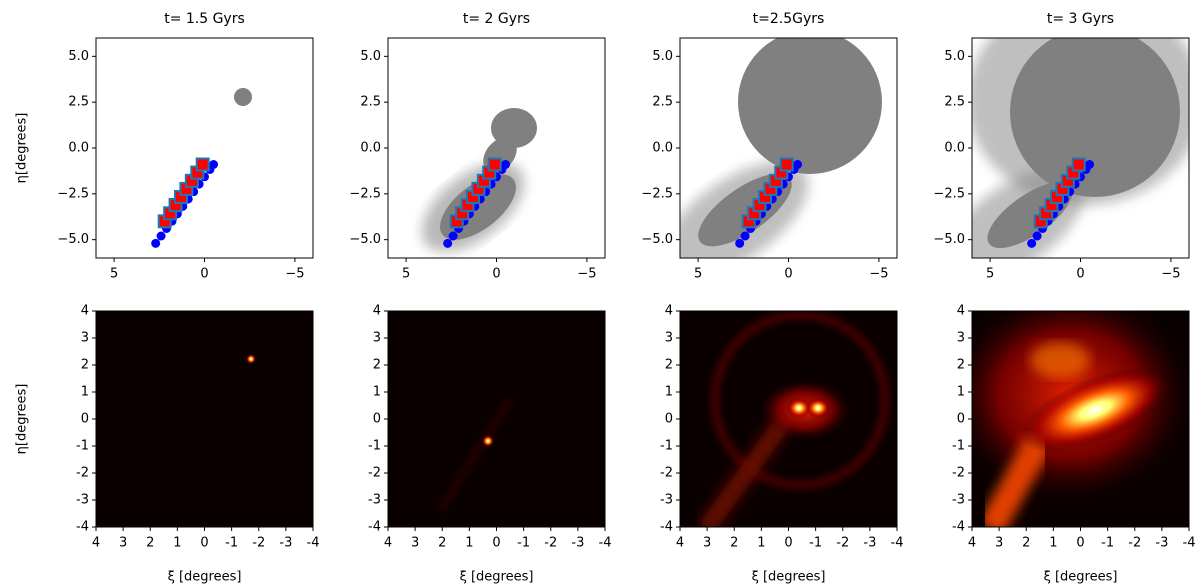  What do you see at coordinates (1026, 543) in the screenshot?
I see `x-tick-label: 2` at bounding box center [1026, 543].